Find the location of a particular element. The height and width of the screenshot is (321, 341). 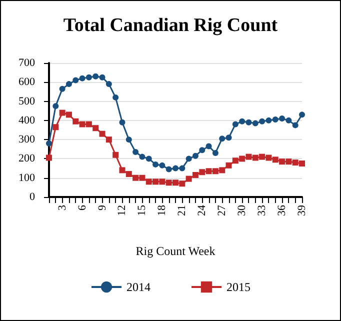

x-tick-label: 21 is located at coordinates (182, 210).